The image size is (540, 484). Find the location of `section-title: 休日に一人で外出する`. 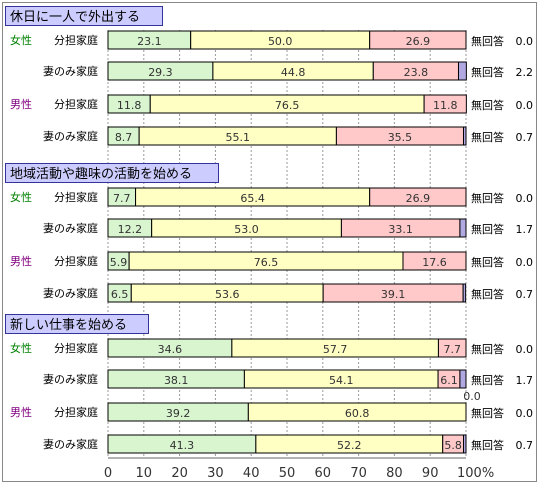

section-title: 休日に一人で外出する is located at coordinates (75, 17).